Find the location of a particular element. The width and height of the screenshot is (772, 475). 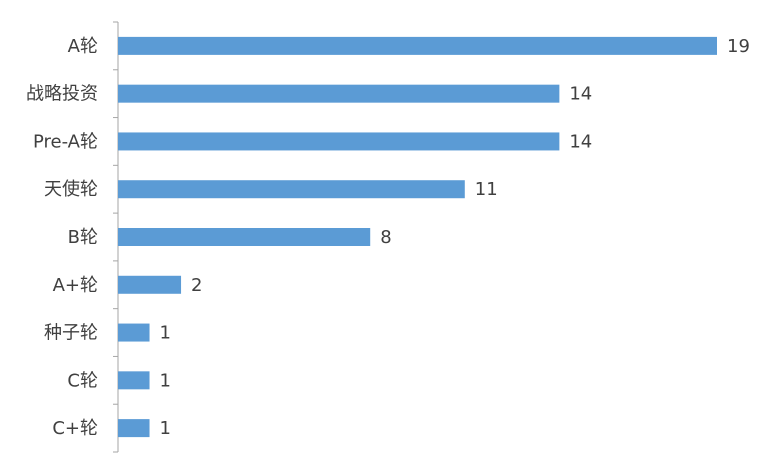

y-tick-label: Pre-A轮 is located at coordinates (65, 141).